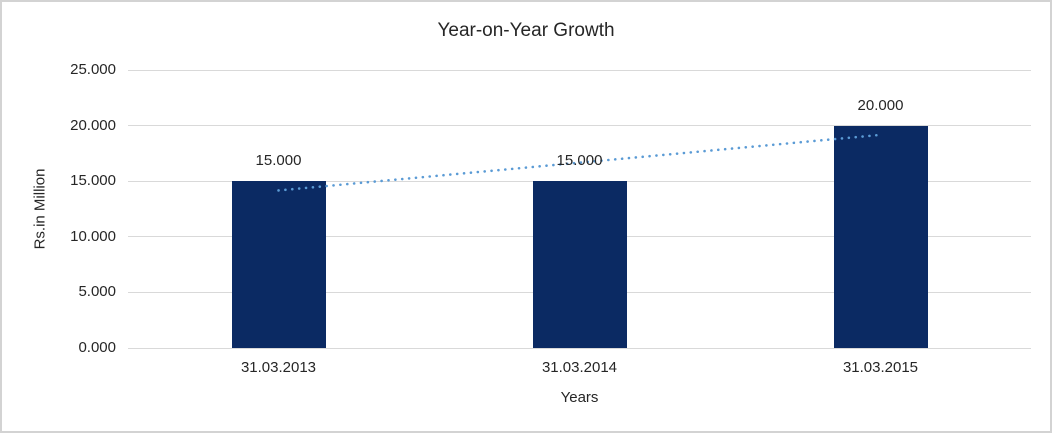  Describe the element at coordinates (579, 264) in the screenshot. I see `bar-31.03.2014` at that location.